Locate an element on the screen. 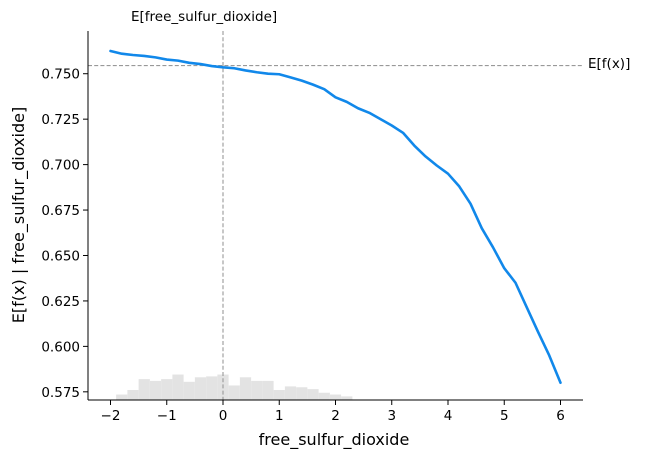  x-tick-label: 3 is located at coordinates (391, 416).